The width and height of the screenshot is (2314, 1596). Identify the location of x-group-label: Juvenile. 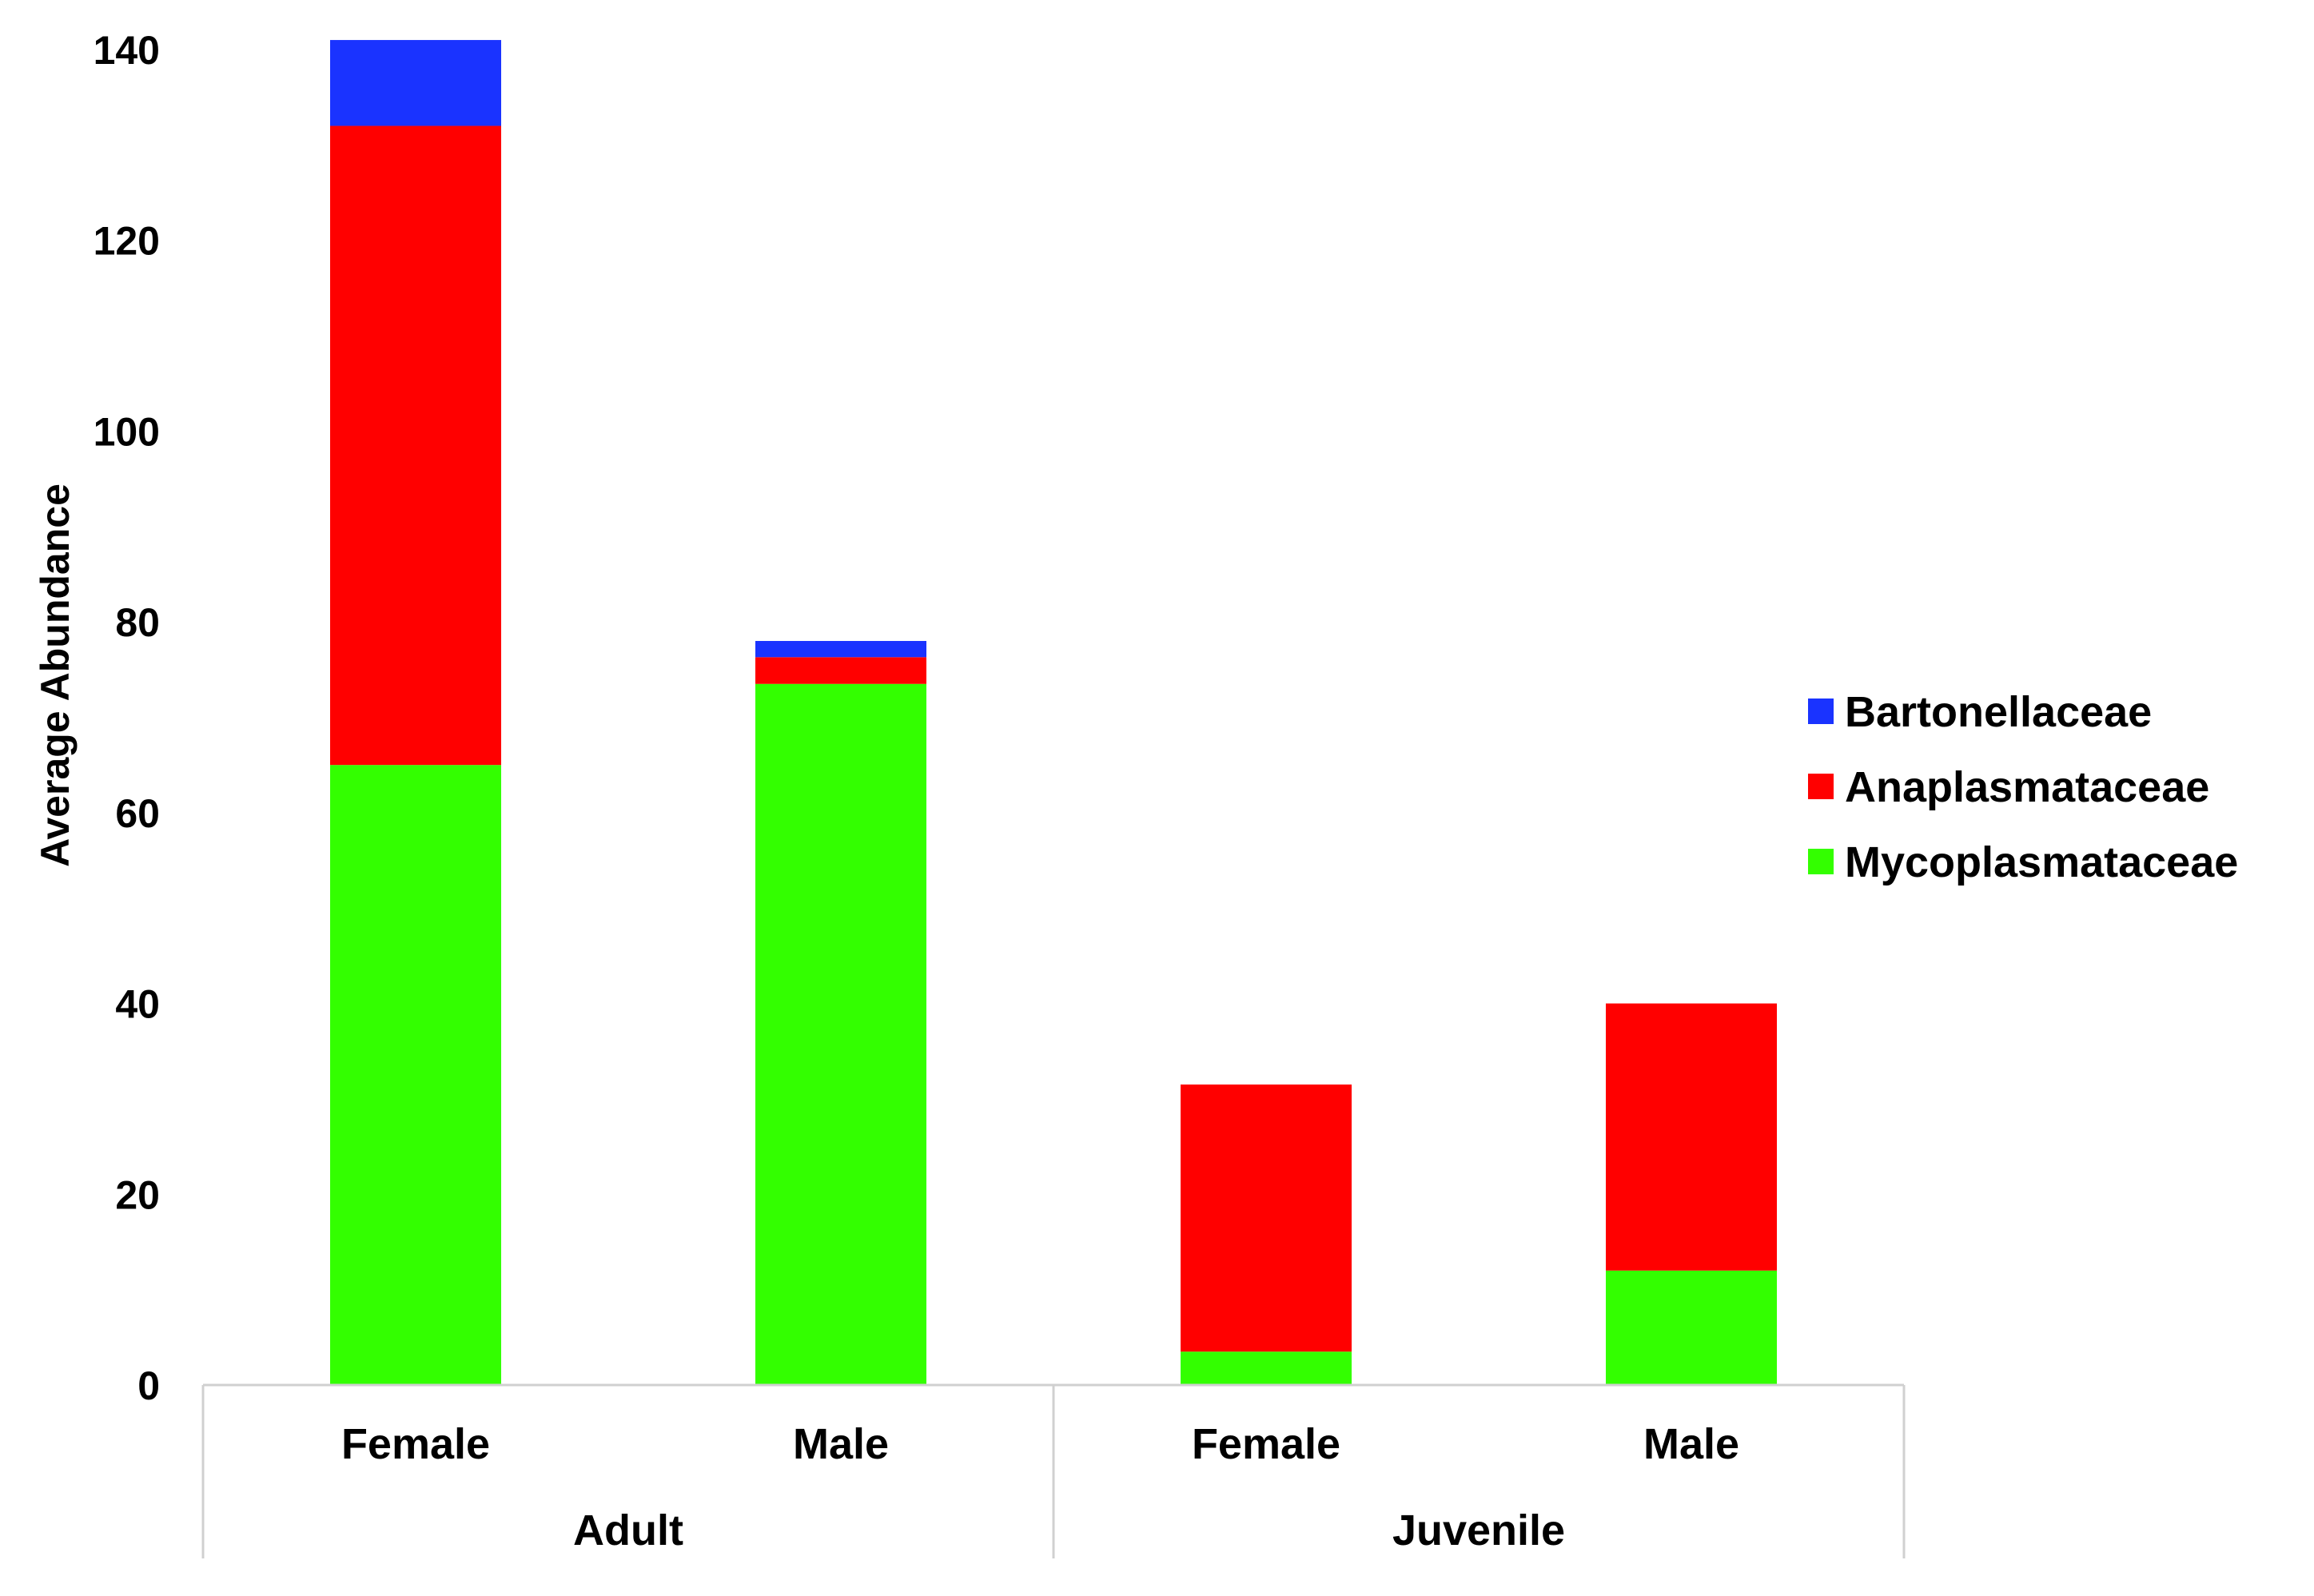
(1479, 1530).